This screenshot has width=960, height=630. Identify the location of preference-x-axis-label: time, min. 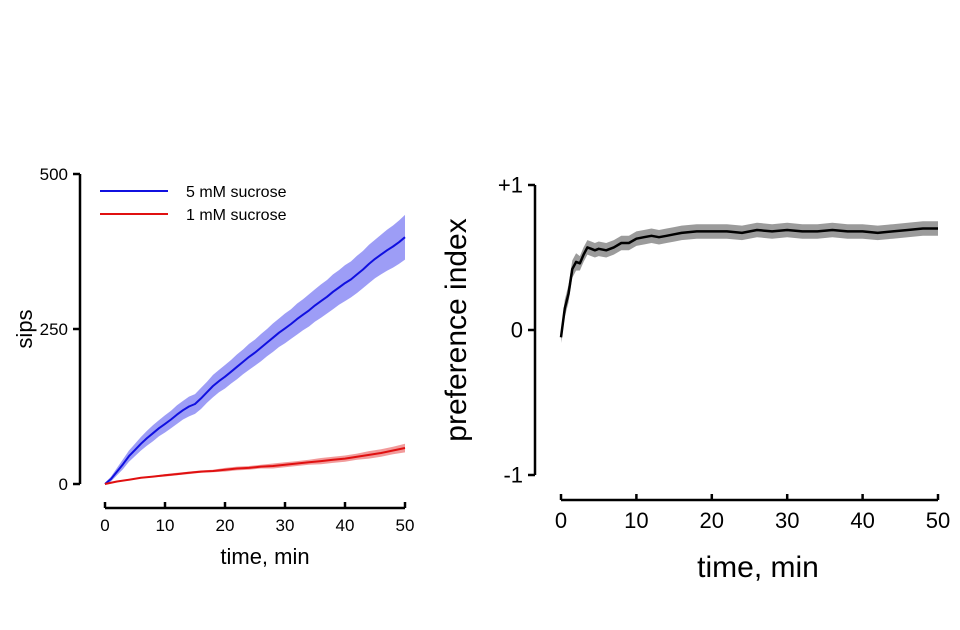
(758, 567).